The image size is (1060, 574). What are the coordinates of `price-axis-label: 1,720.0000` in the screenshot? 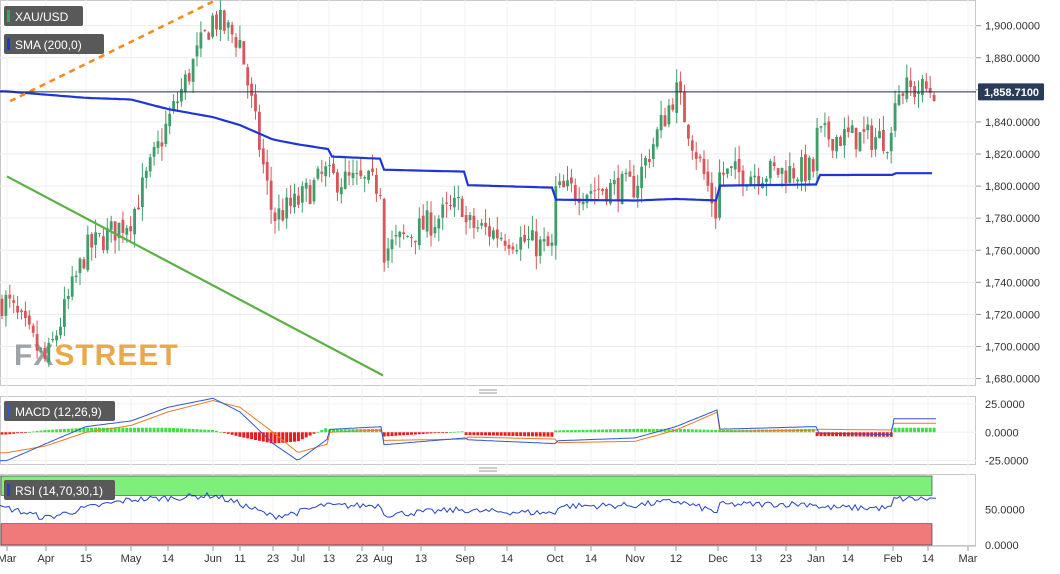 It's located at (1012, 315).